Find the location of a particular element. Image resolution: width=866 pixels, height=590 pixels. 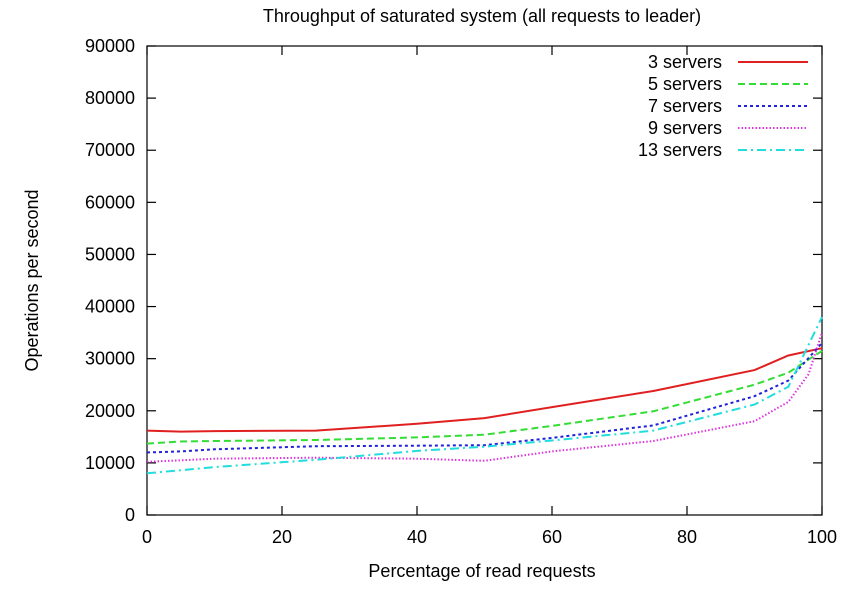

series-line-5-servers is located at coordinates (484, 397).